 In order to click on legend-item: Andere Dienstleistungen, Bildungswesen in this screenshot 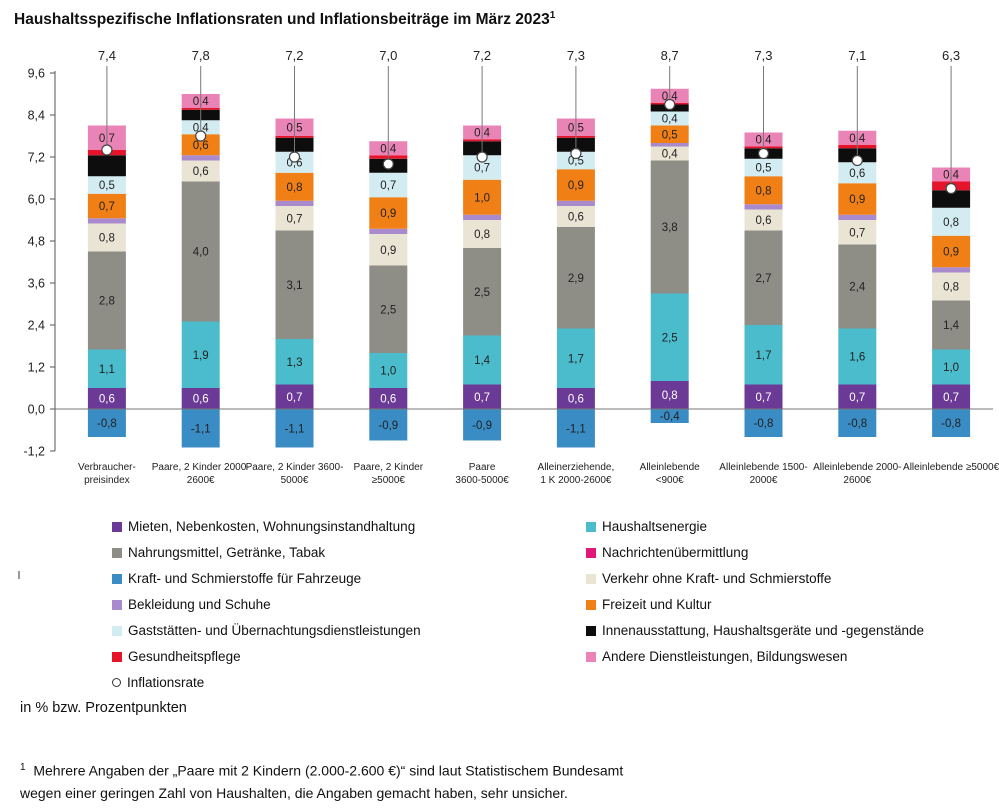, I will do `click(716, 656)`.